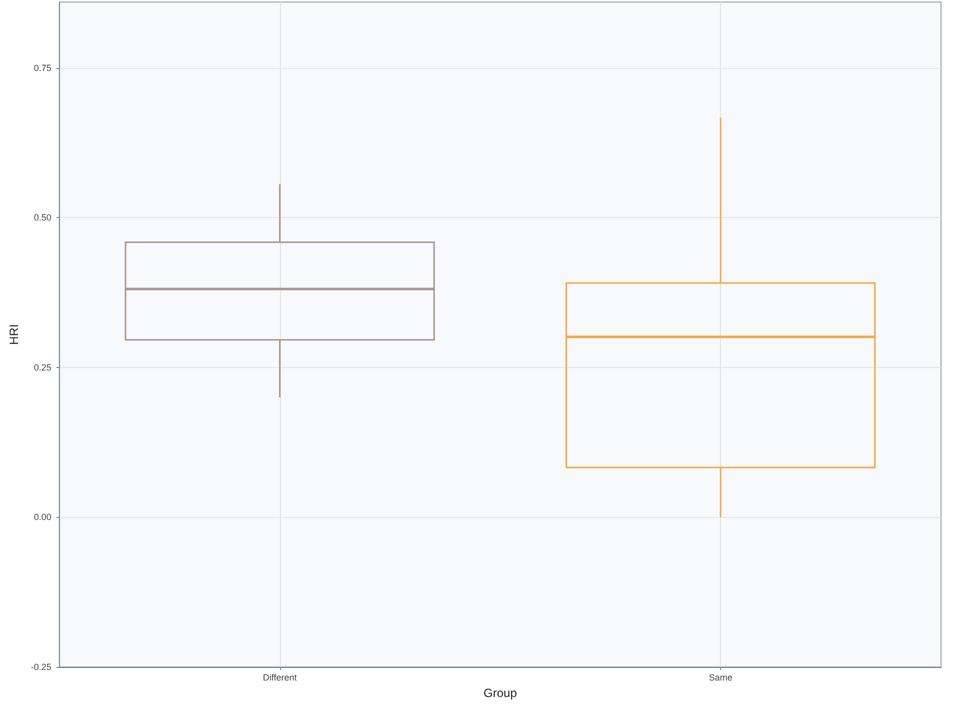 This screenshot has width=957, height=704. Describe the element at coordinates (43, 217) in the screenshot. I see `y-tick-label: 0.50` at that location.